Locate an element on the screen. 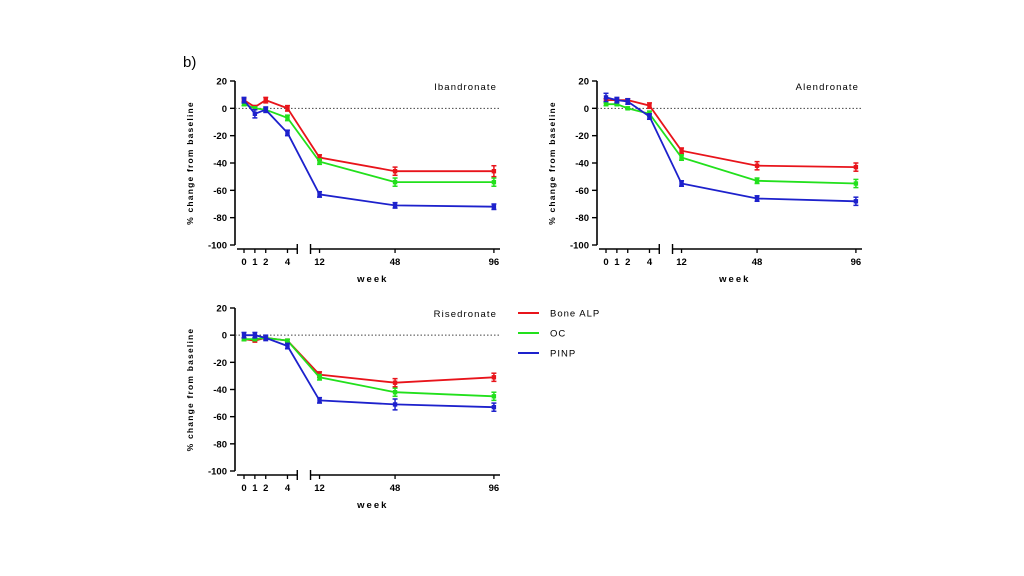 The height and width of the screenshot is (576, 1024). legend-label: PINP is located at coordinates (563, 354).